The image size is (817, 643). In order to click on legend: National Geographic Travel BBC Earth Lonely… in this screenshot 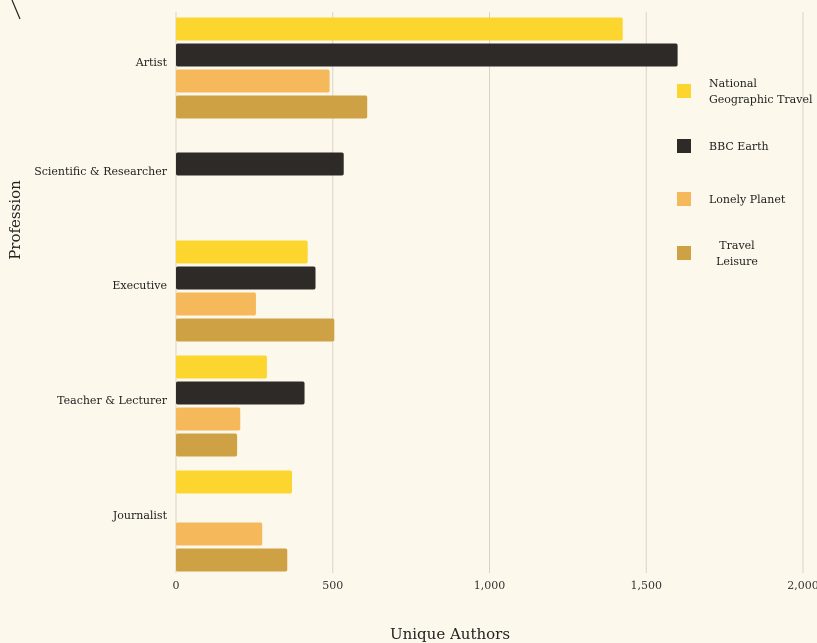, I will do `click(745, 172)`.